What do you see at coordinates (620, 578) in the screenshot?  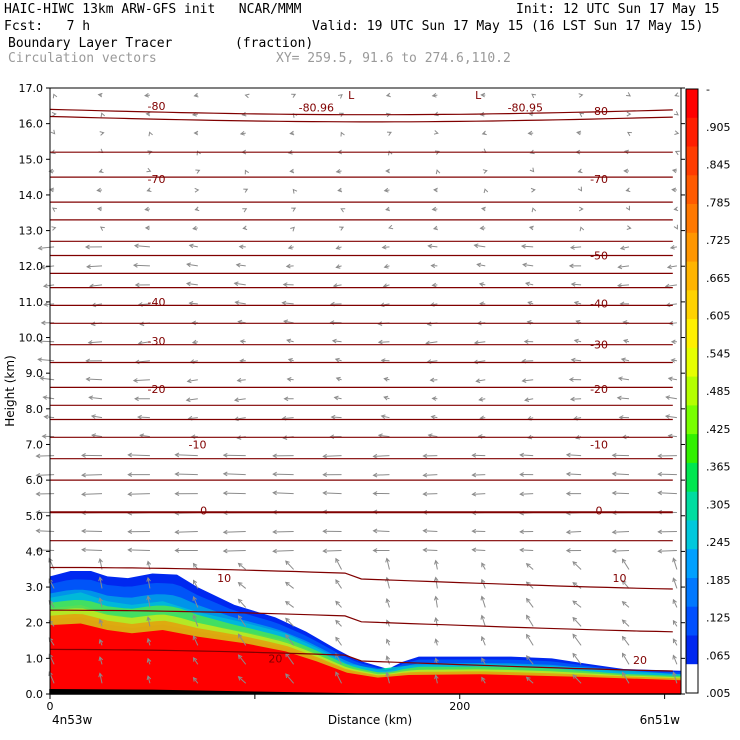 I see `isotherm-label: 10` at bounding box center [620, 578].